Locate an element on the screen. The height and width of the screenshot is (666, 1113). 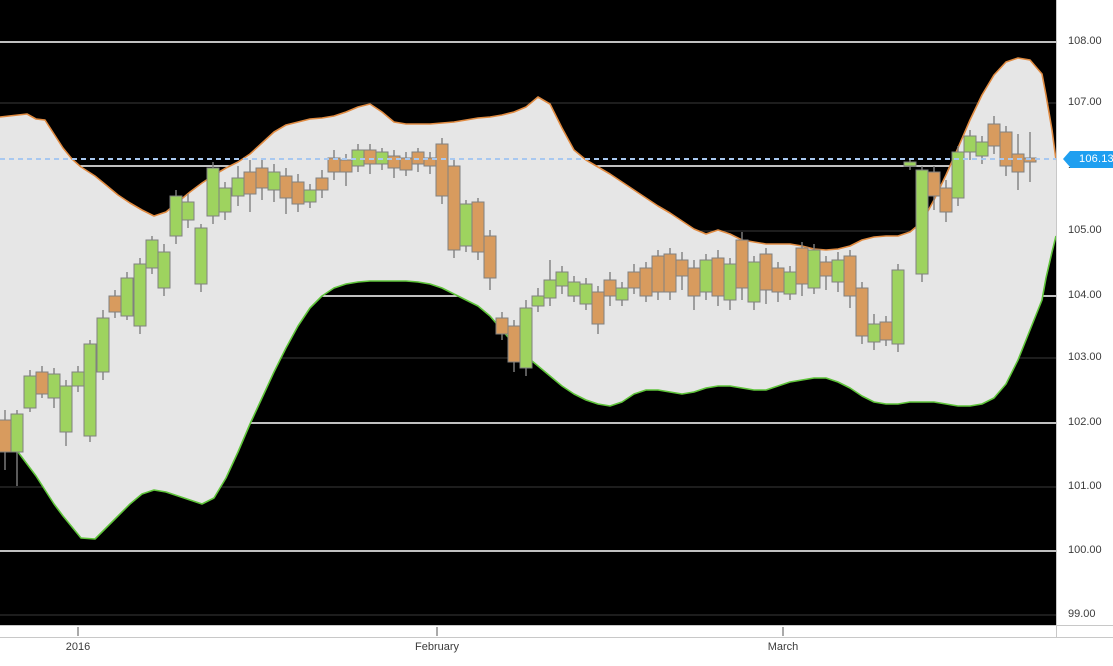
current-price-badge: 106.13 is located at coordinates (1088, 159).